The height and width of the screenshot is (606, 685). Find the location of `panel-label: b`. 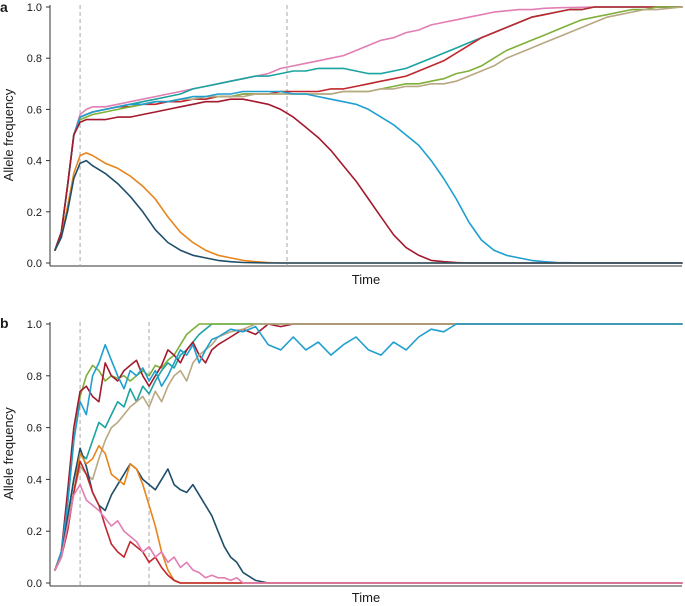

panel-label: b is located at coordinates (4, 323).